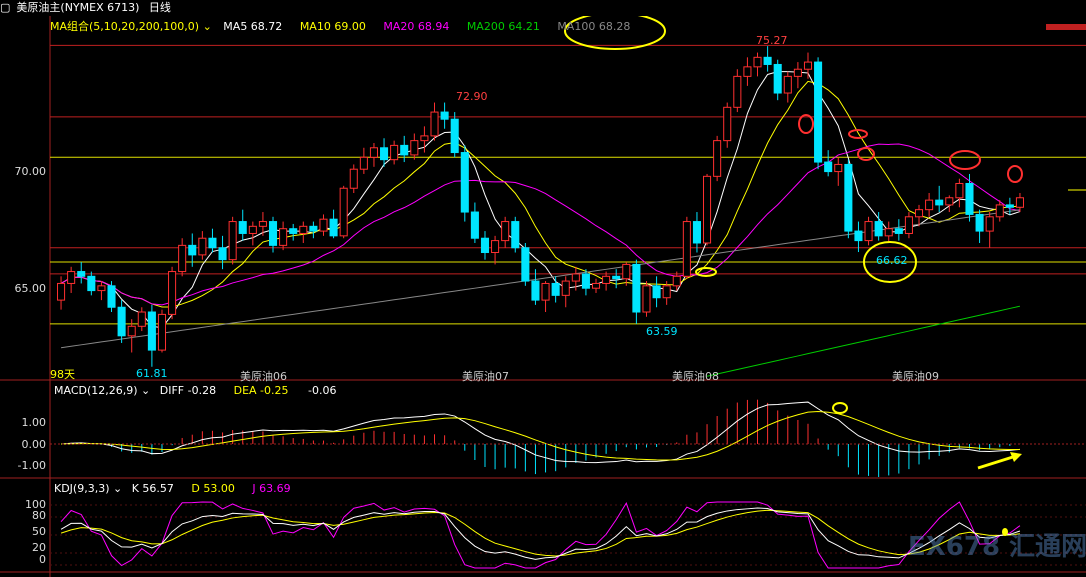 The height and width of the screenshot is (577, 1086). Describe the element at coordinates (253, 26) in the screenshot. I see `ma5-value: MA5 68.72` at that location.